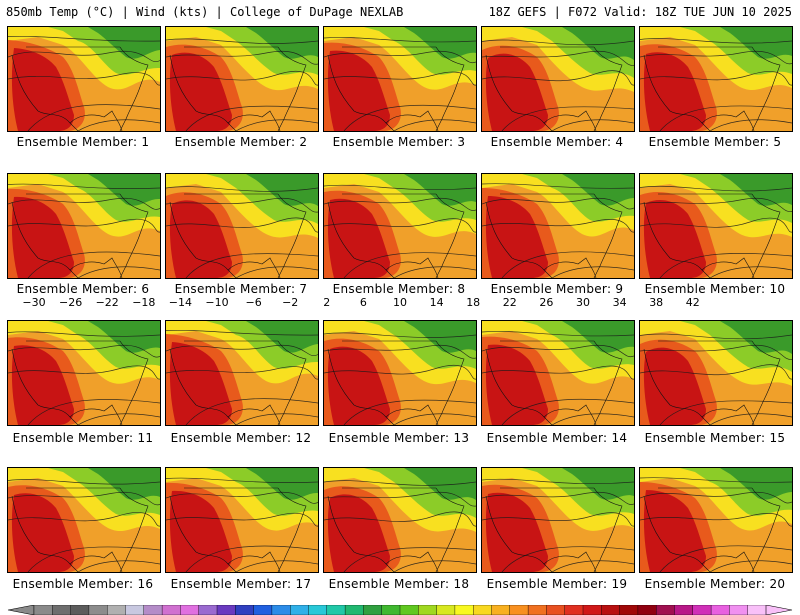 The width and height of the screenshot is (800, 615). What do you see at coordinates (83, 438) in the screenshot?
I see `ensemble-member-label: Ensemble Member: 11` at bounding box center [83, 438].